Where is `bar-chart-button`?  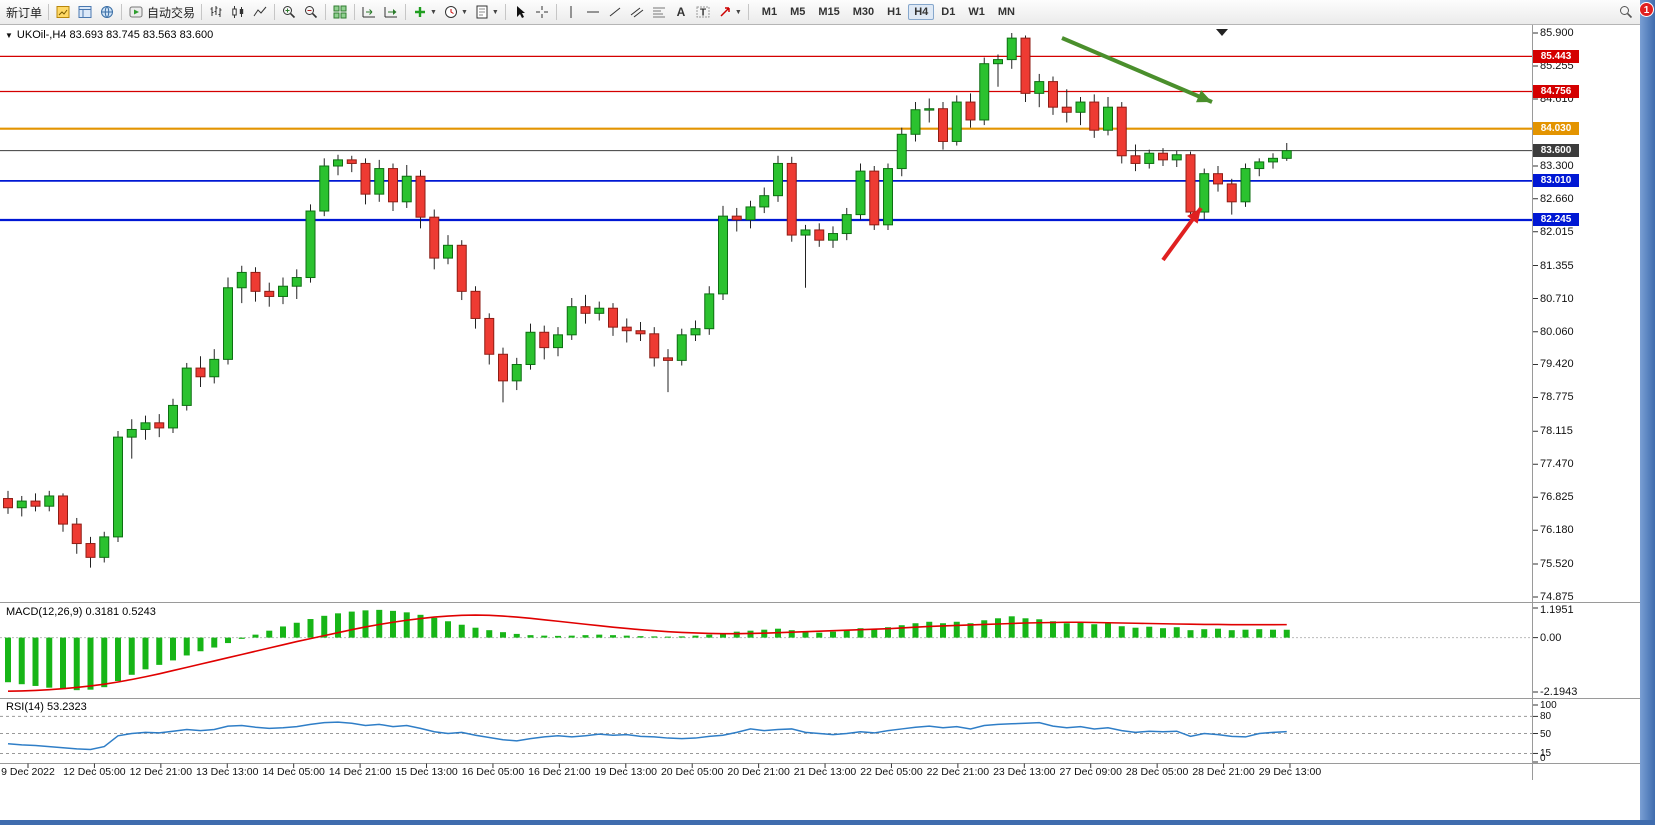 bar-chart-button is located at coordinates (216, 12).